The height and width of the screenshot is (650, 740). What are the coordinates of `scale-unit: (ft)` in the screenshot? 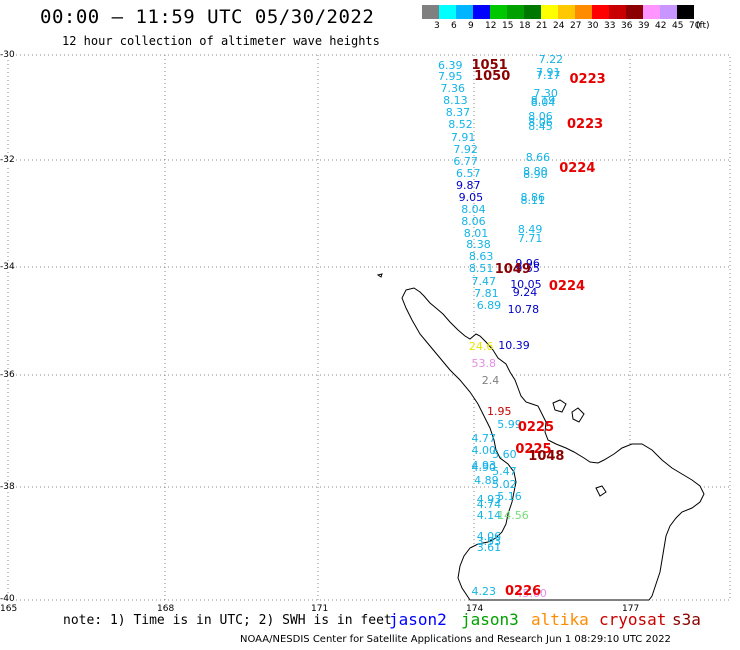 It's located at (703, 26).